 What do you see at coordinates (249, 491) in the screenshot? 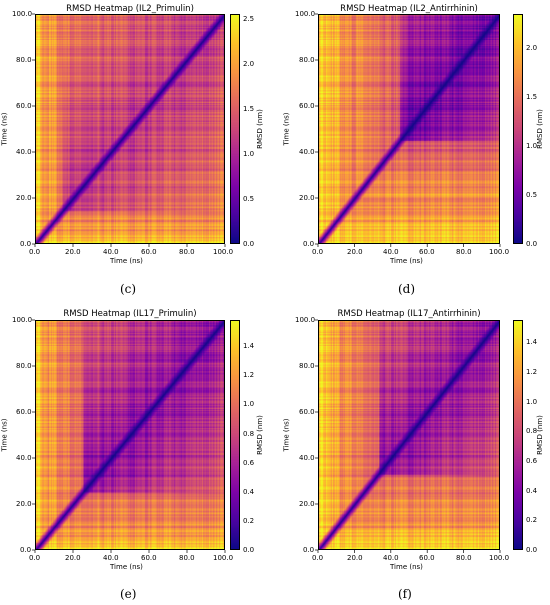
I see `colorbar-tick-label: 0.4` at bounding box center [249, 491].